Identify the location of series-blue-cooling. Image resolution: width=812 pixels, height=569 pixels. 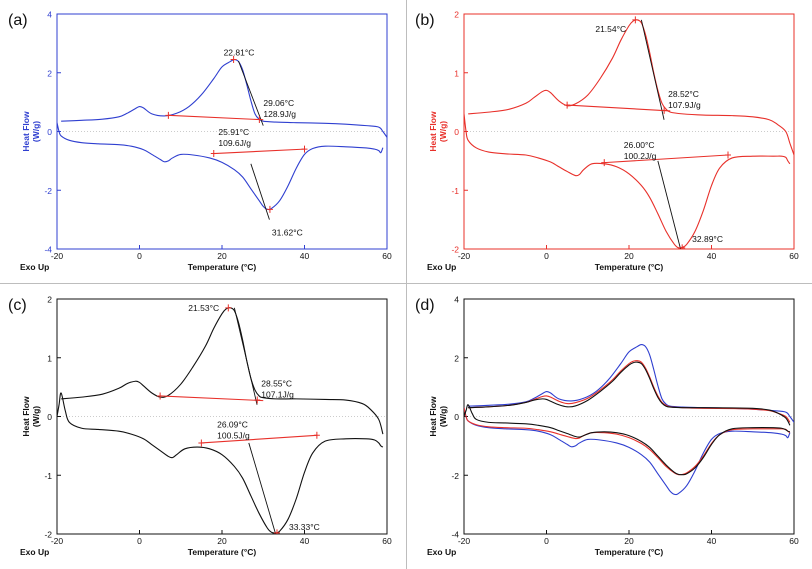
(631, 383).